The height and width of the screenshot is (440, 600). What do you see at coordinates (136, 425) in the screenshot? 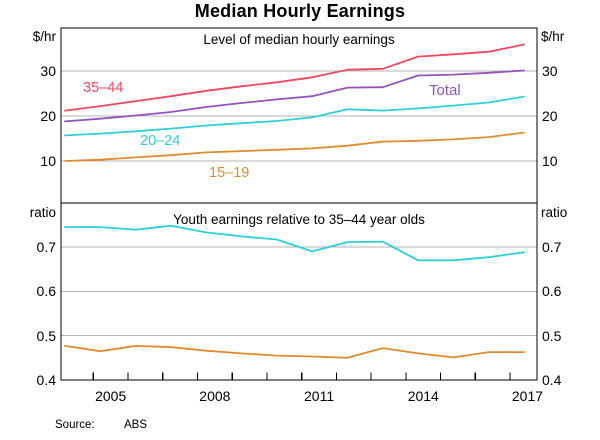
I see `source-value: ABS` at bounding box center [136, 425].